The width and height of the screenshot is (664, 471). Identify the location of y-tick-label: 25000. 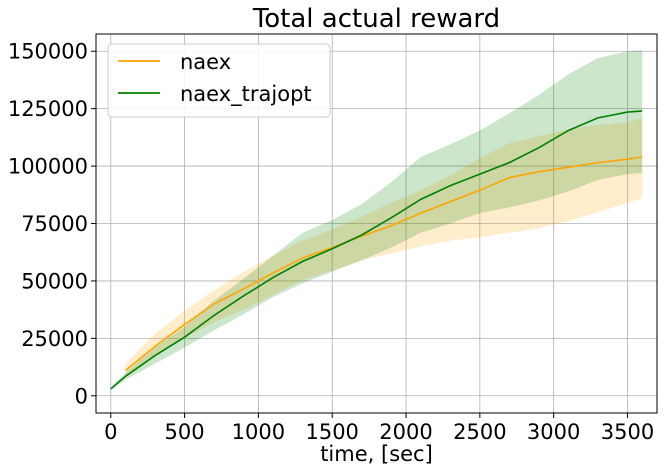
(54, 339).